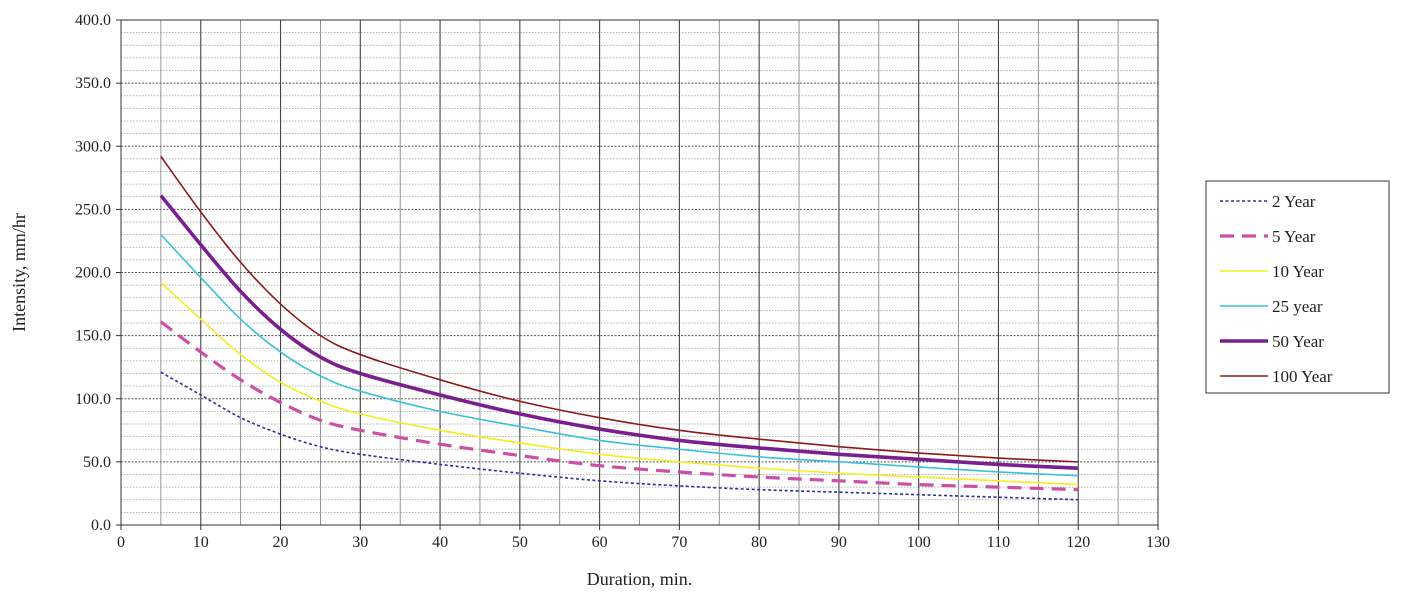 Image resolution: width=1409 pixels, height=595 pixels. I want to click on x-axis-ticks: 0 10 20 30 40 50 60 70 80 90 100 110 120 130, so click(643, 538).